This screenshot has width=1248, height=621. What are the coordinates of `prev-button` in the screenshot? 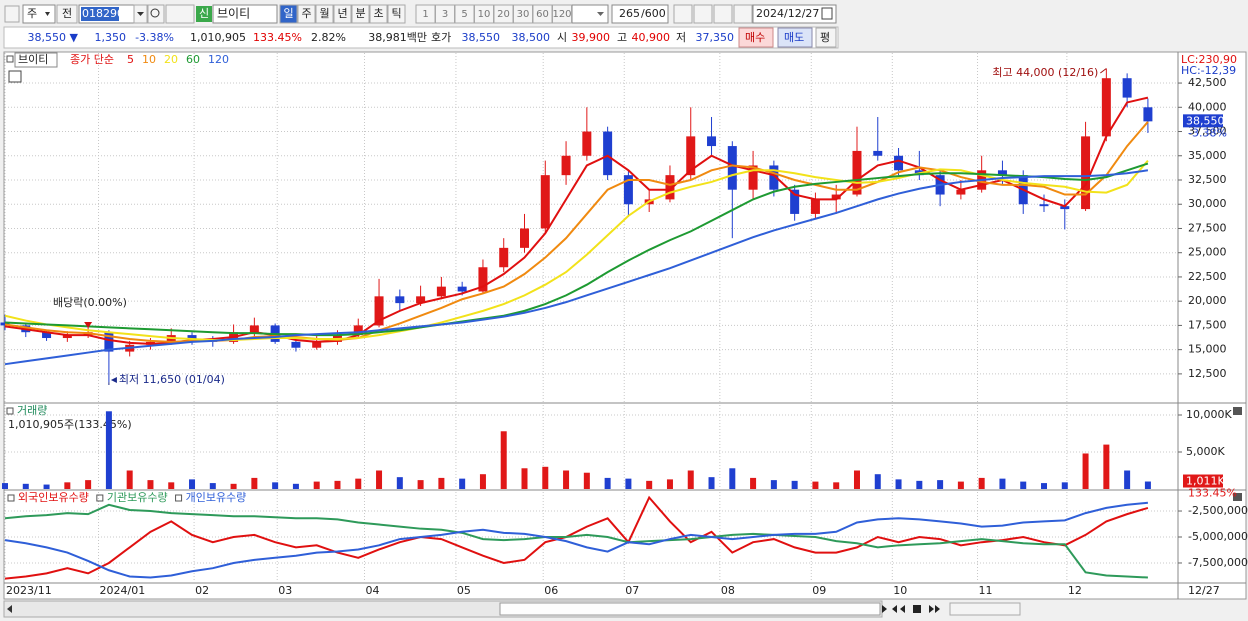 It's located at (67, 14).